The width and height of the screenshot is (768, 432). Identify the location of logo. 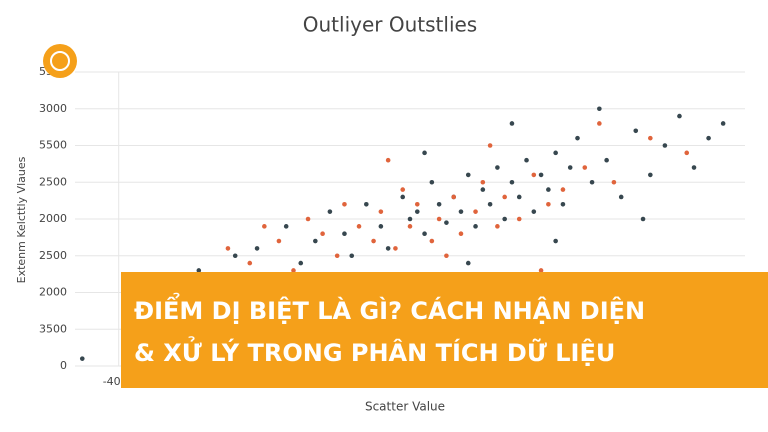
(60, 61).